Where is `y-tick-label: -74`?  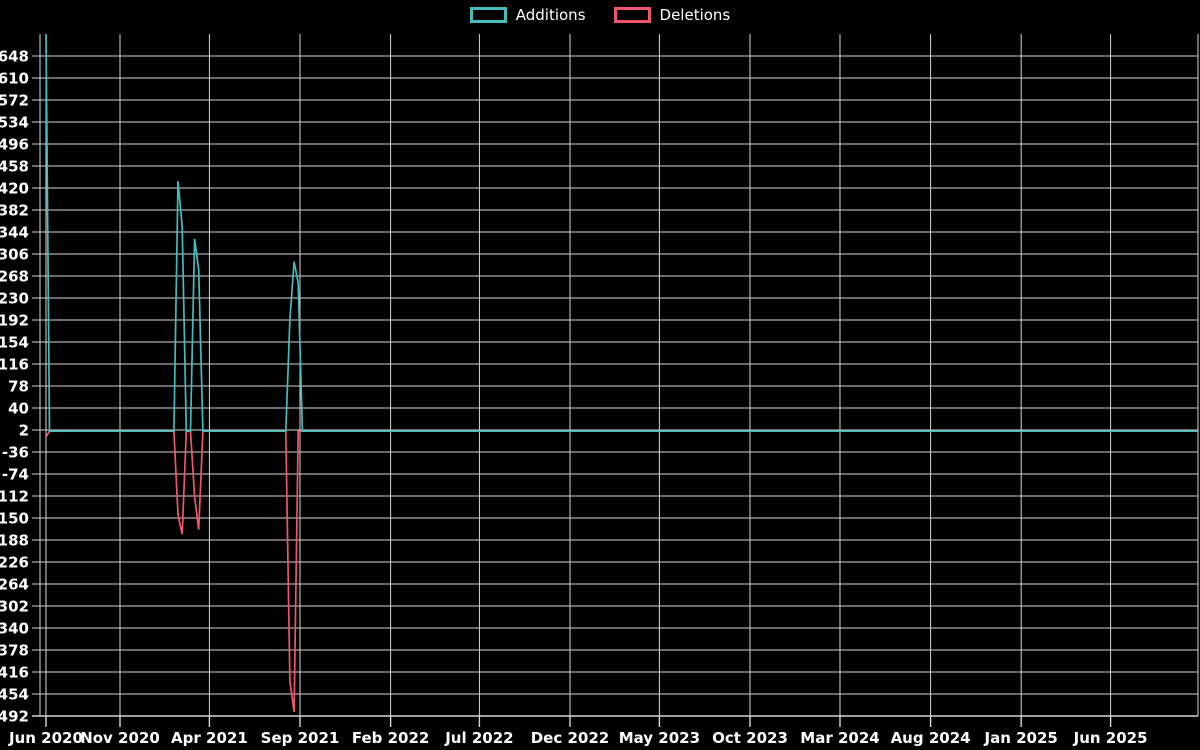 y-tick-label: -74 is located at coordinates (15, 475).